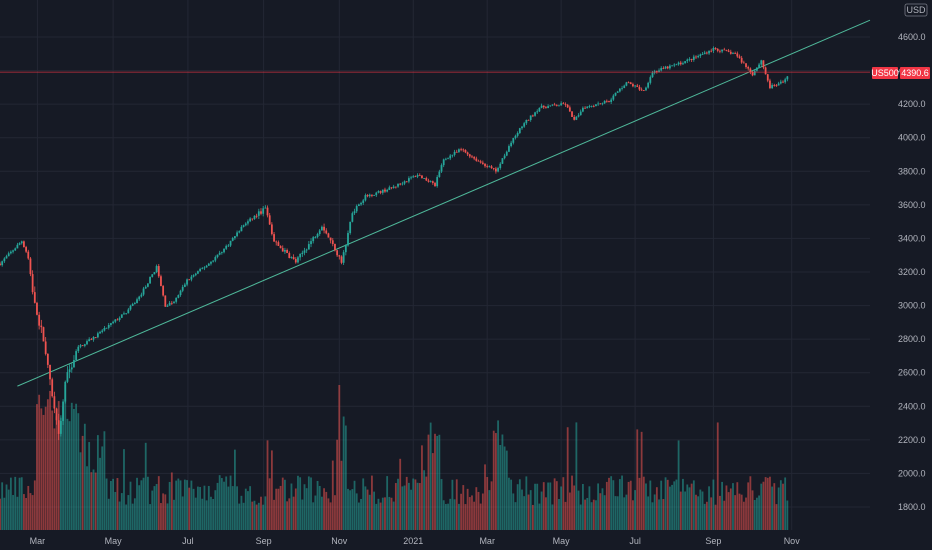 This screenshot has height=550, width=932. What do you see at coordinates (912, 406) in the screenshot?
I see `y-tick-label: 2400.0` at bounding box center [912, 406].